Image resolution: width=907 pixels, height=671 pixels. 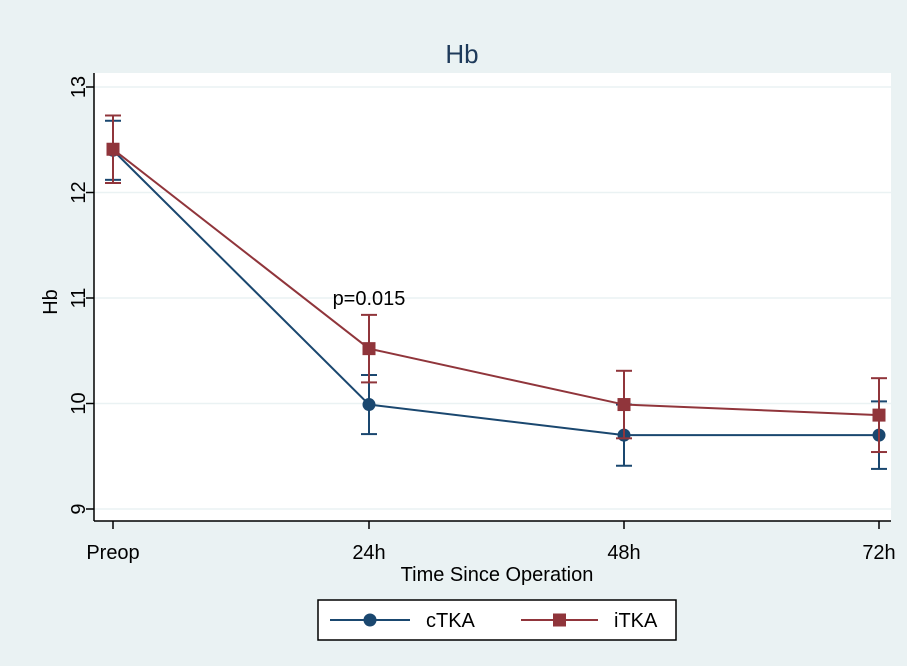 What do you see at coordinates (51, 302) in the screenshot?
I see `y-axis-label: Hb` at bounding box center [51, 302].